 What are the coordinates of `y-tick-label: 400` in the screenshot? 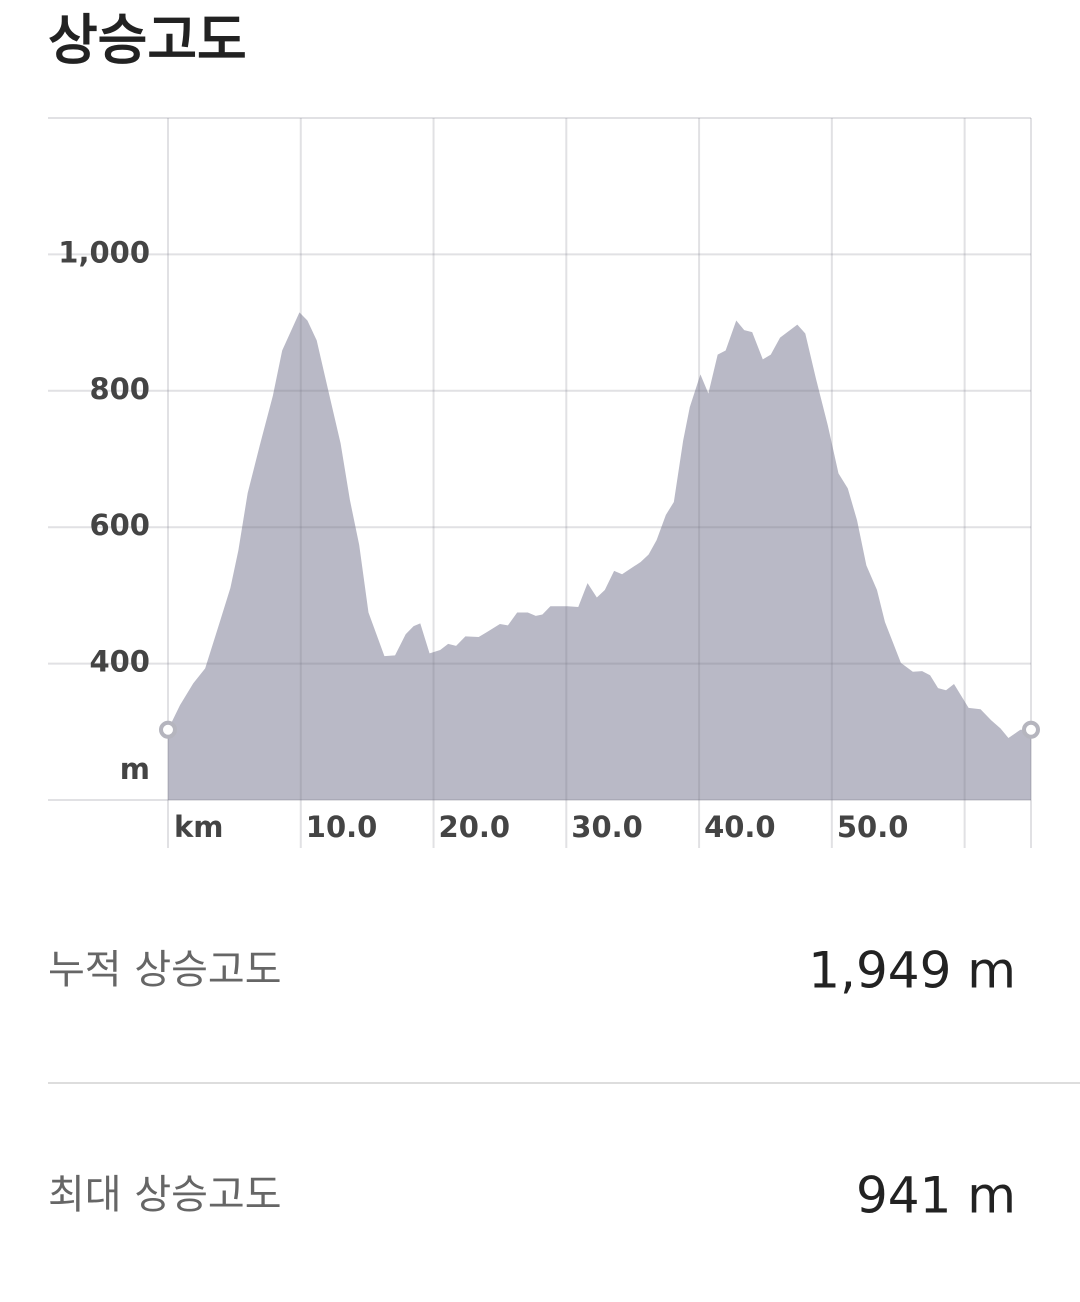 It's located at (119, 662).